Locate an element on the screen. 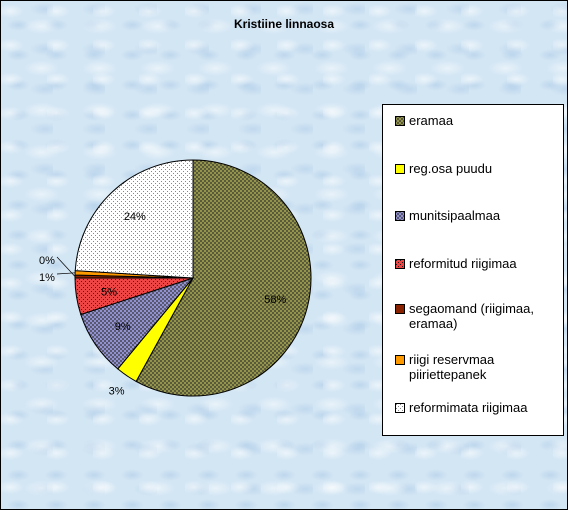 This screenshot has width=568, height=510. legend-label: segaomand (riigimaa, eramaa) is located at coordinates (477, 316).